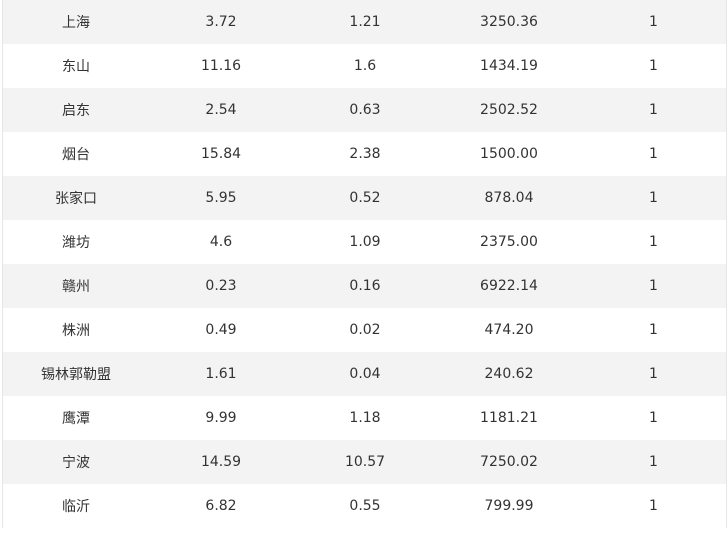 The image size is (727, 534). I want to click on city-cell: 东山, so click(76, 67).